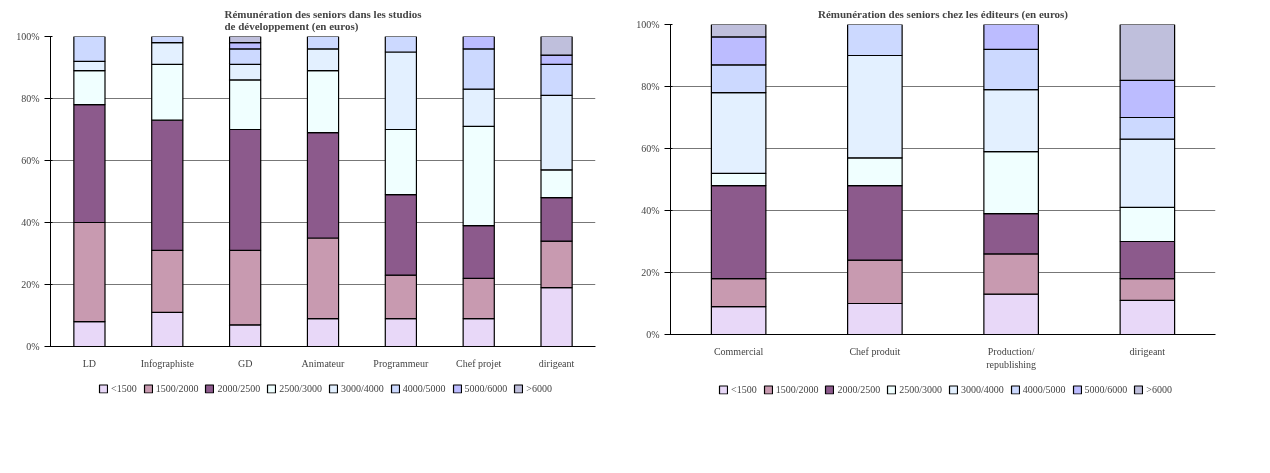  What do you see at coordinates (738, 351) in the screenshot?
I see `x-tick-label: Commercial` at bounding box center [738, 351].